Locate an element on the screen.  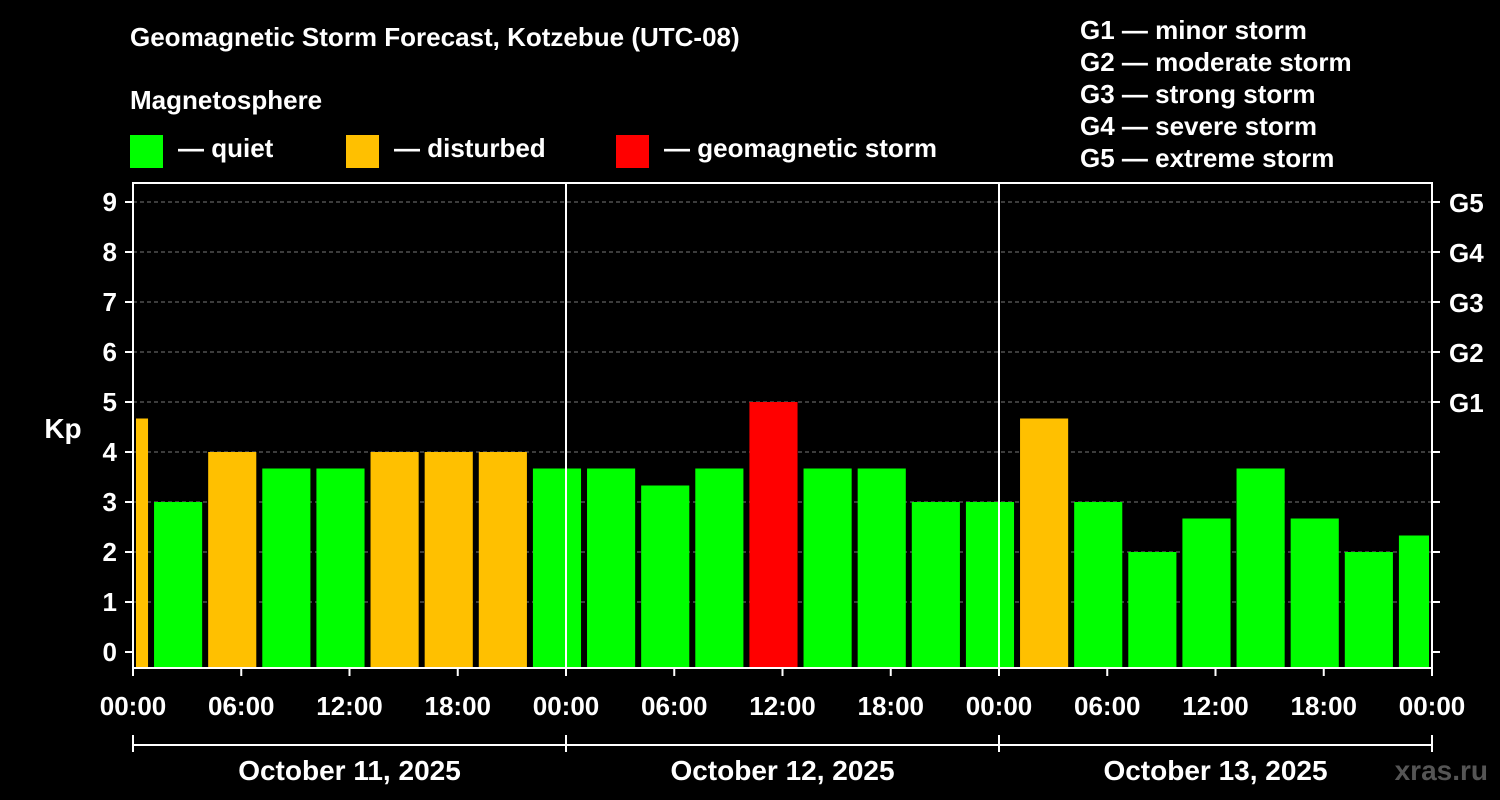
g-tick-label: G4 is located at coordinates (1466, 253).